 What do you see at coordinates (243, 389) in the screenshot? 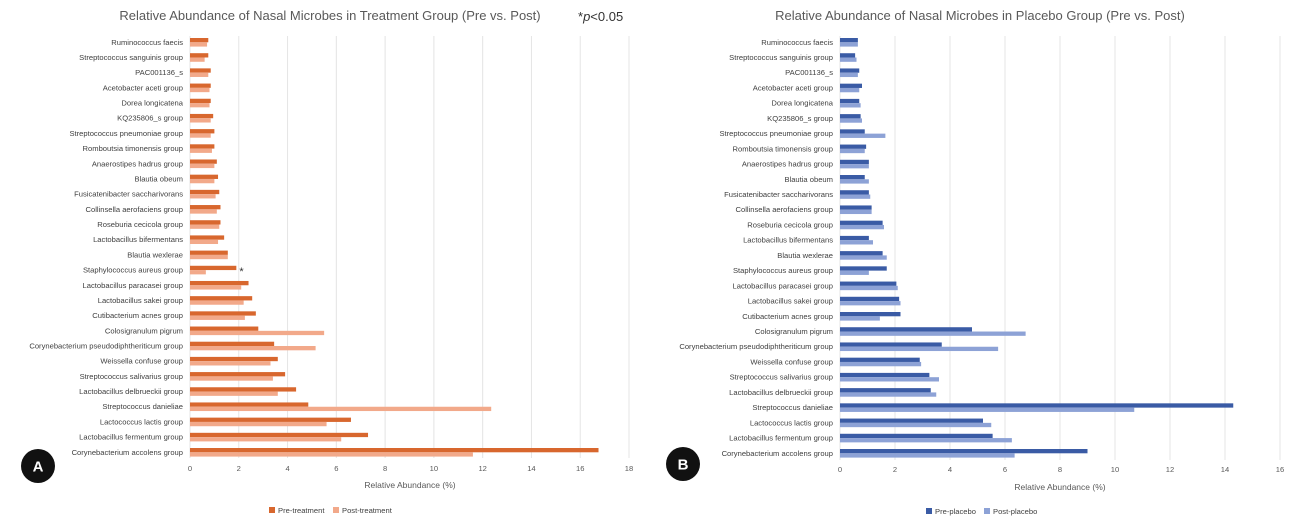
I see `bar-pre-treatment-lactobacillus-delbrueckii-group` at bounding box center [243, 389].